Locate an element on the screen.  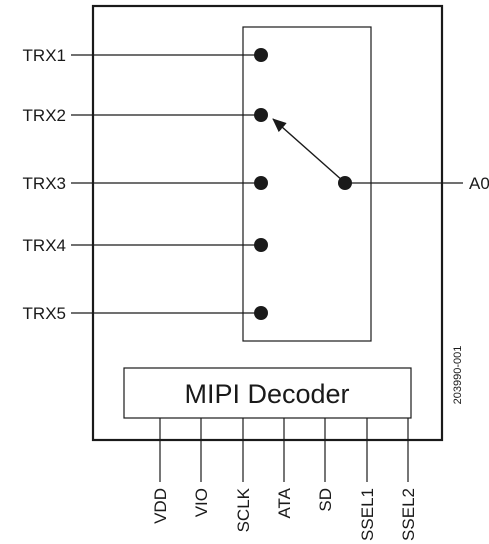
a0-label: A0 is located at coordinates (479, 183).